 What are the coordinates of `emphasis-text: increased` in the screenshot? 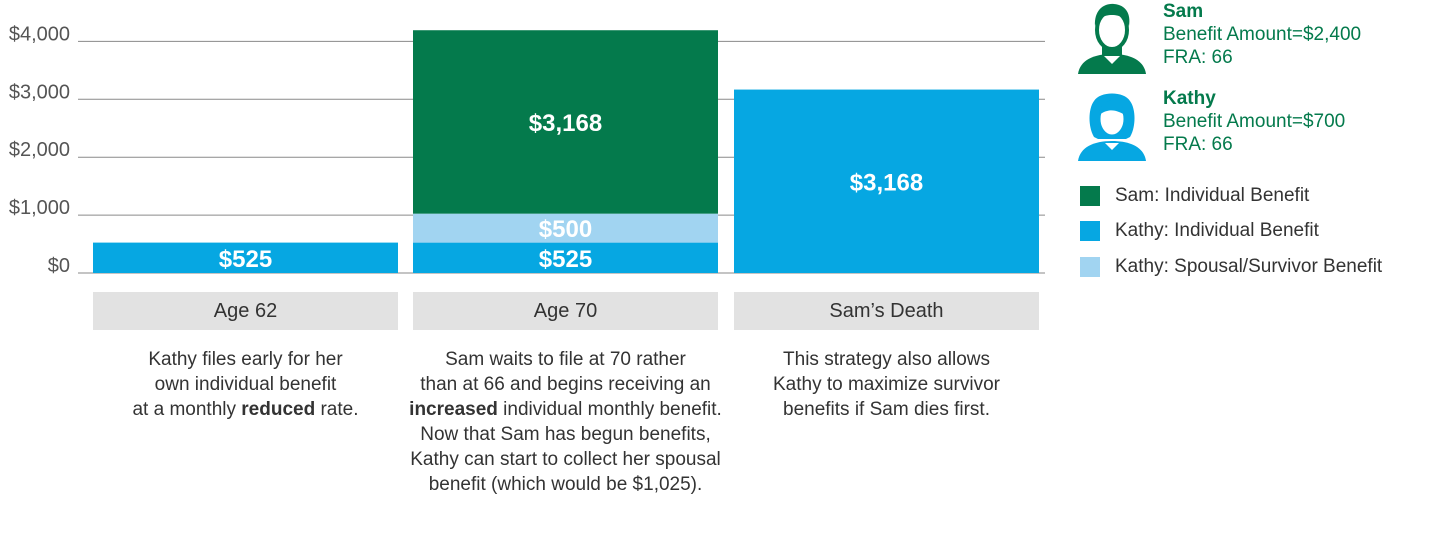 It's located at (453, 409).